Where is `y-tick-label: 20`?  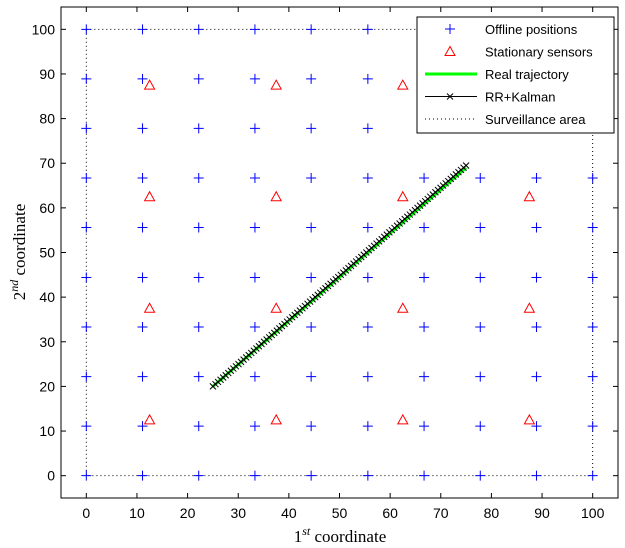 y-tick-label: 20 is located at coordinates (47, 386).